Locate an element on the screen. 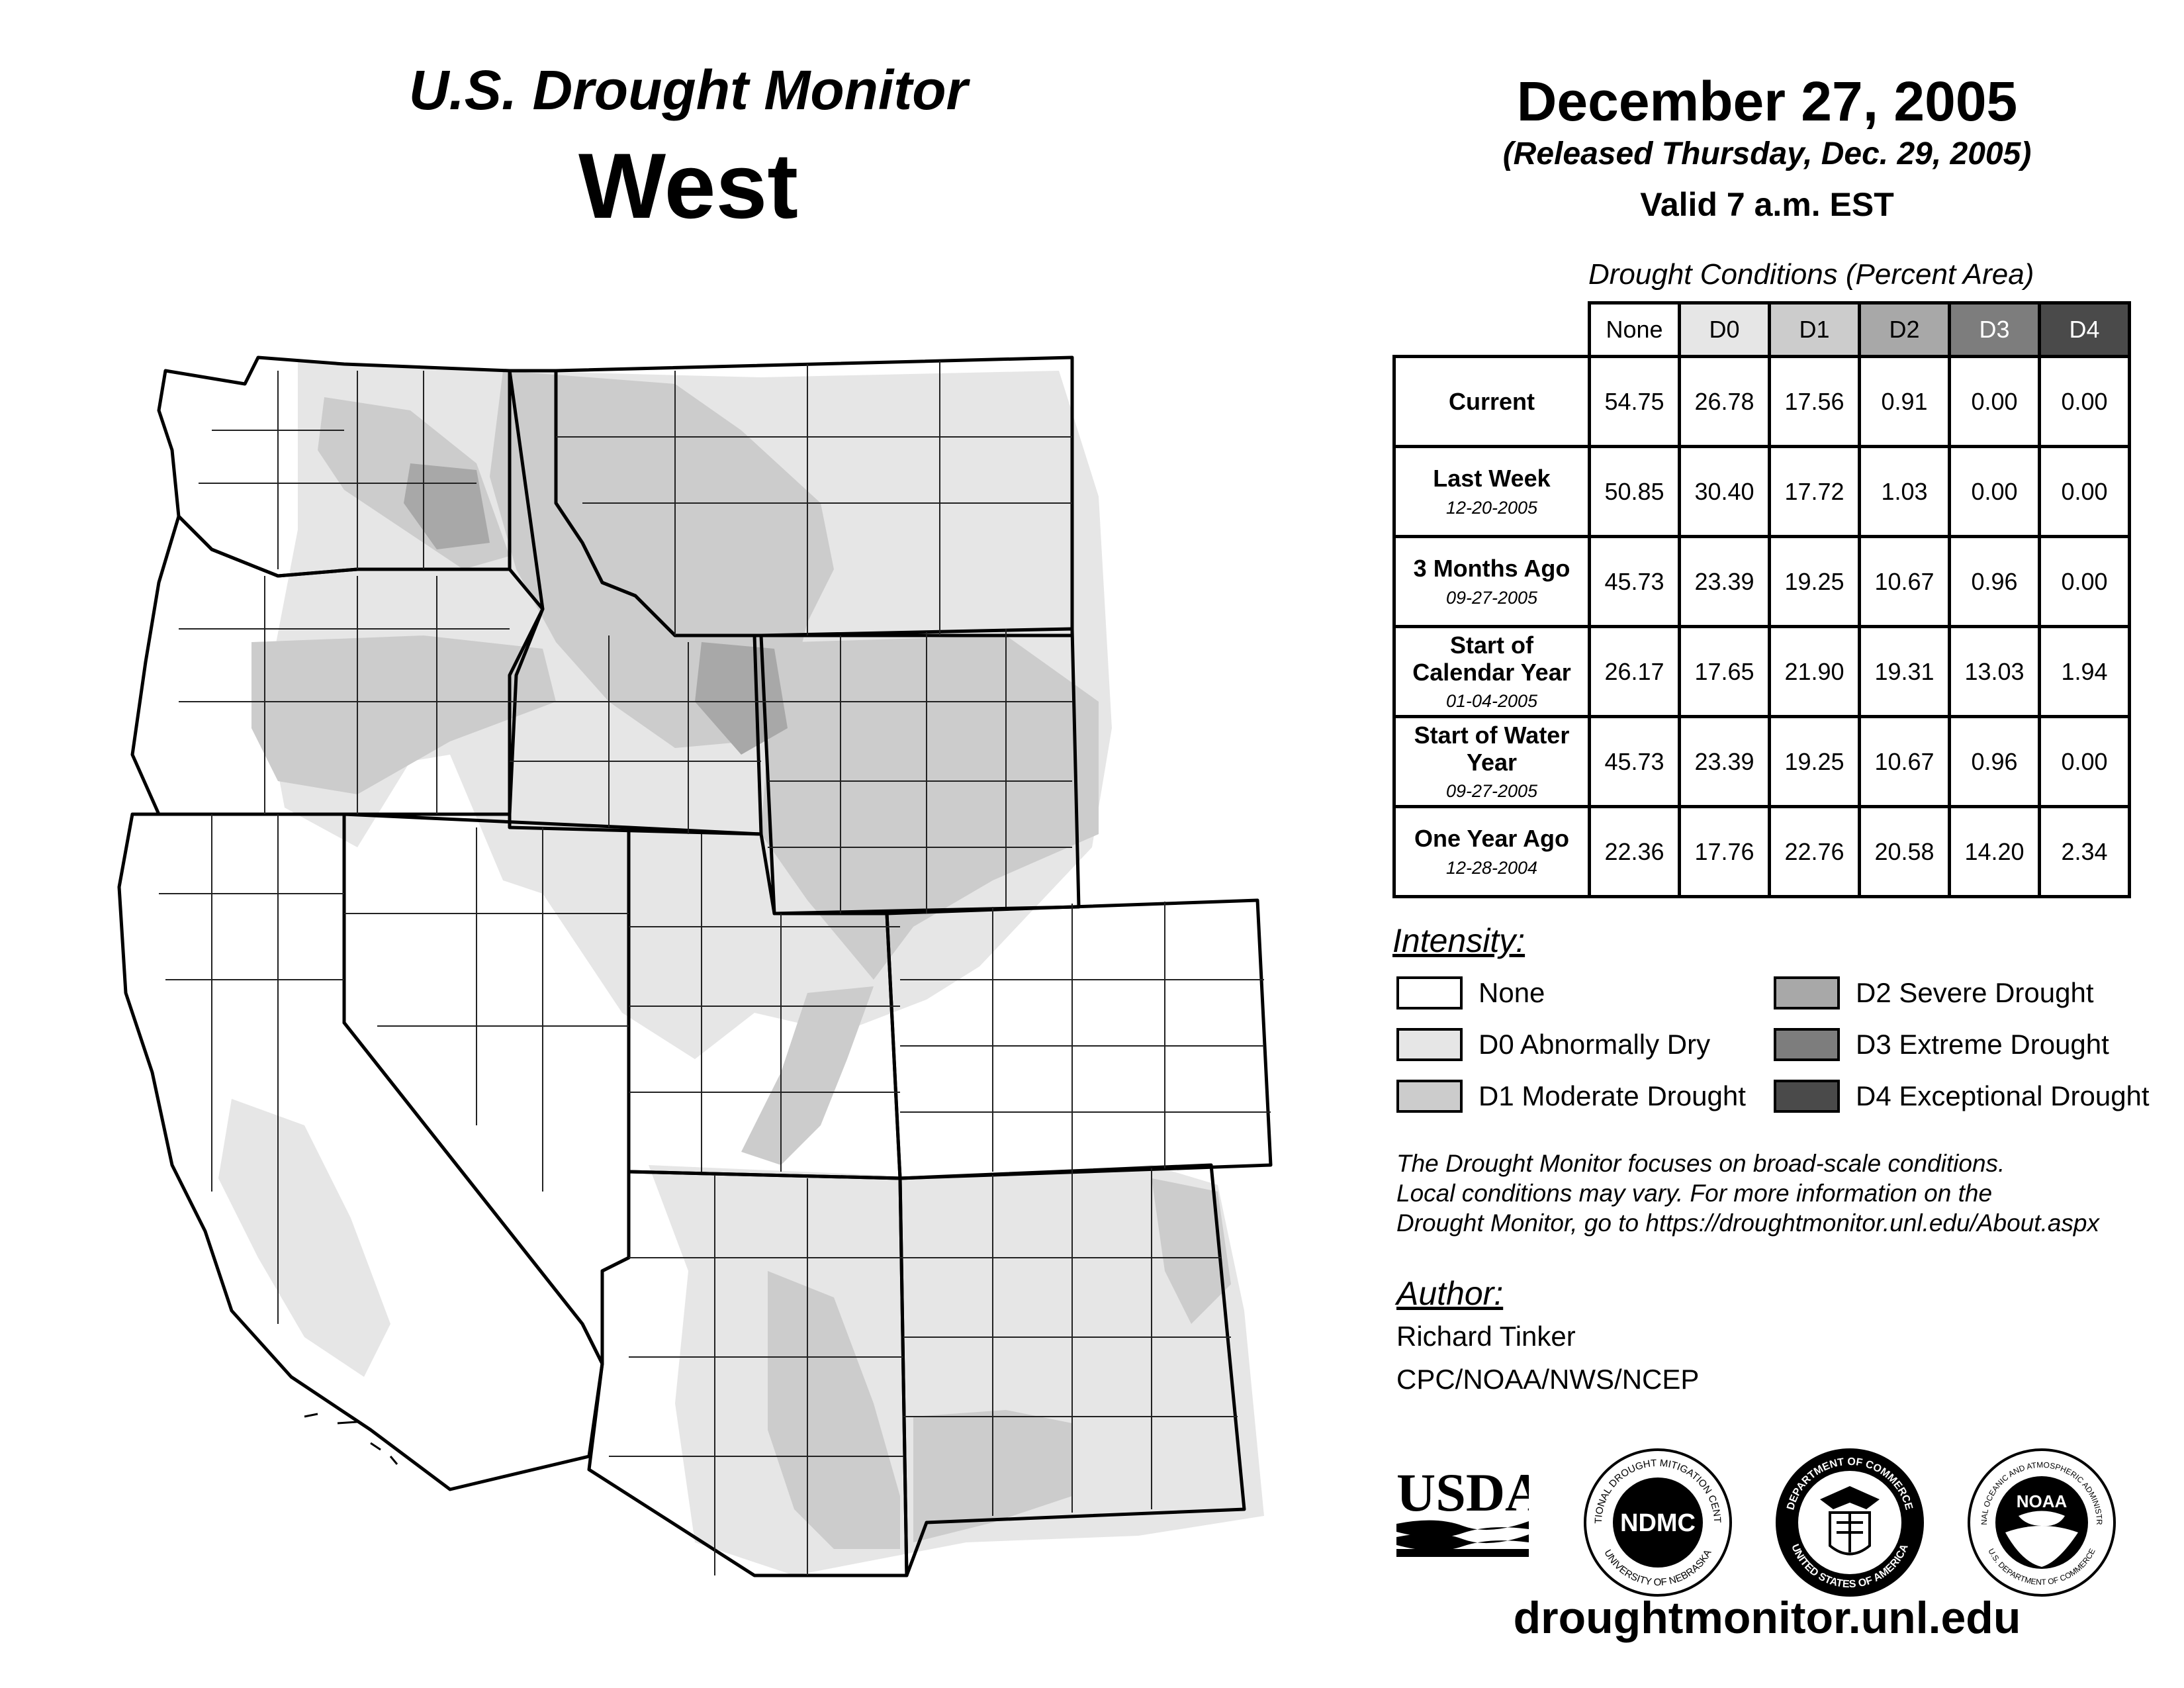 The image size is (2184, 1688). legend-title: Intensity: is located at coordinates (1459, 940).